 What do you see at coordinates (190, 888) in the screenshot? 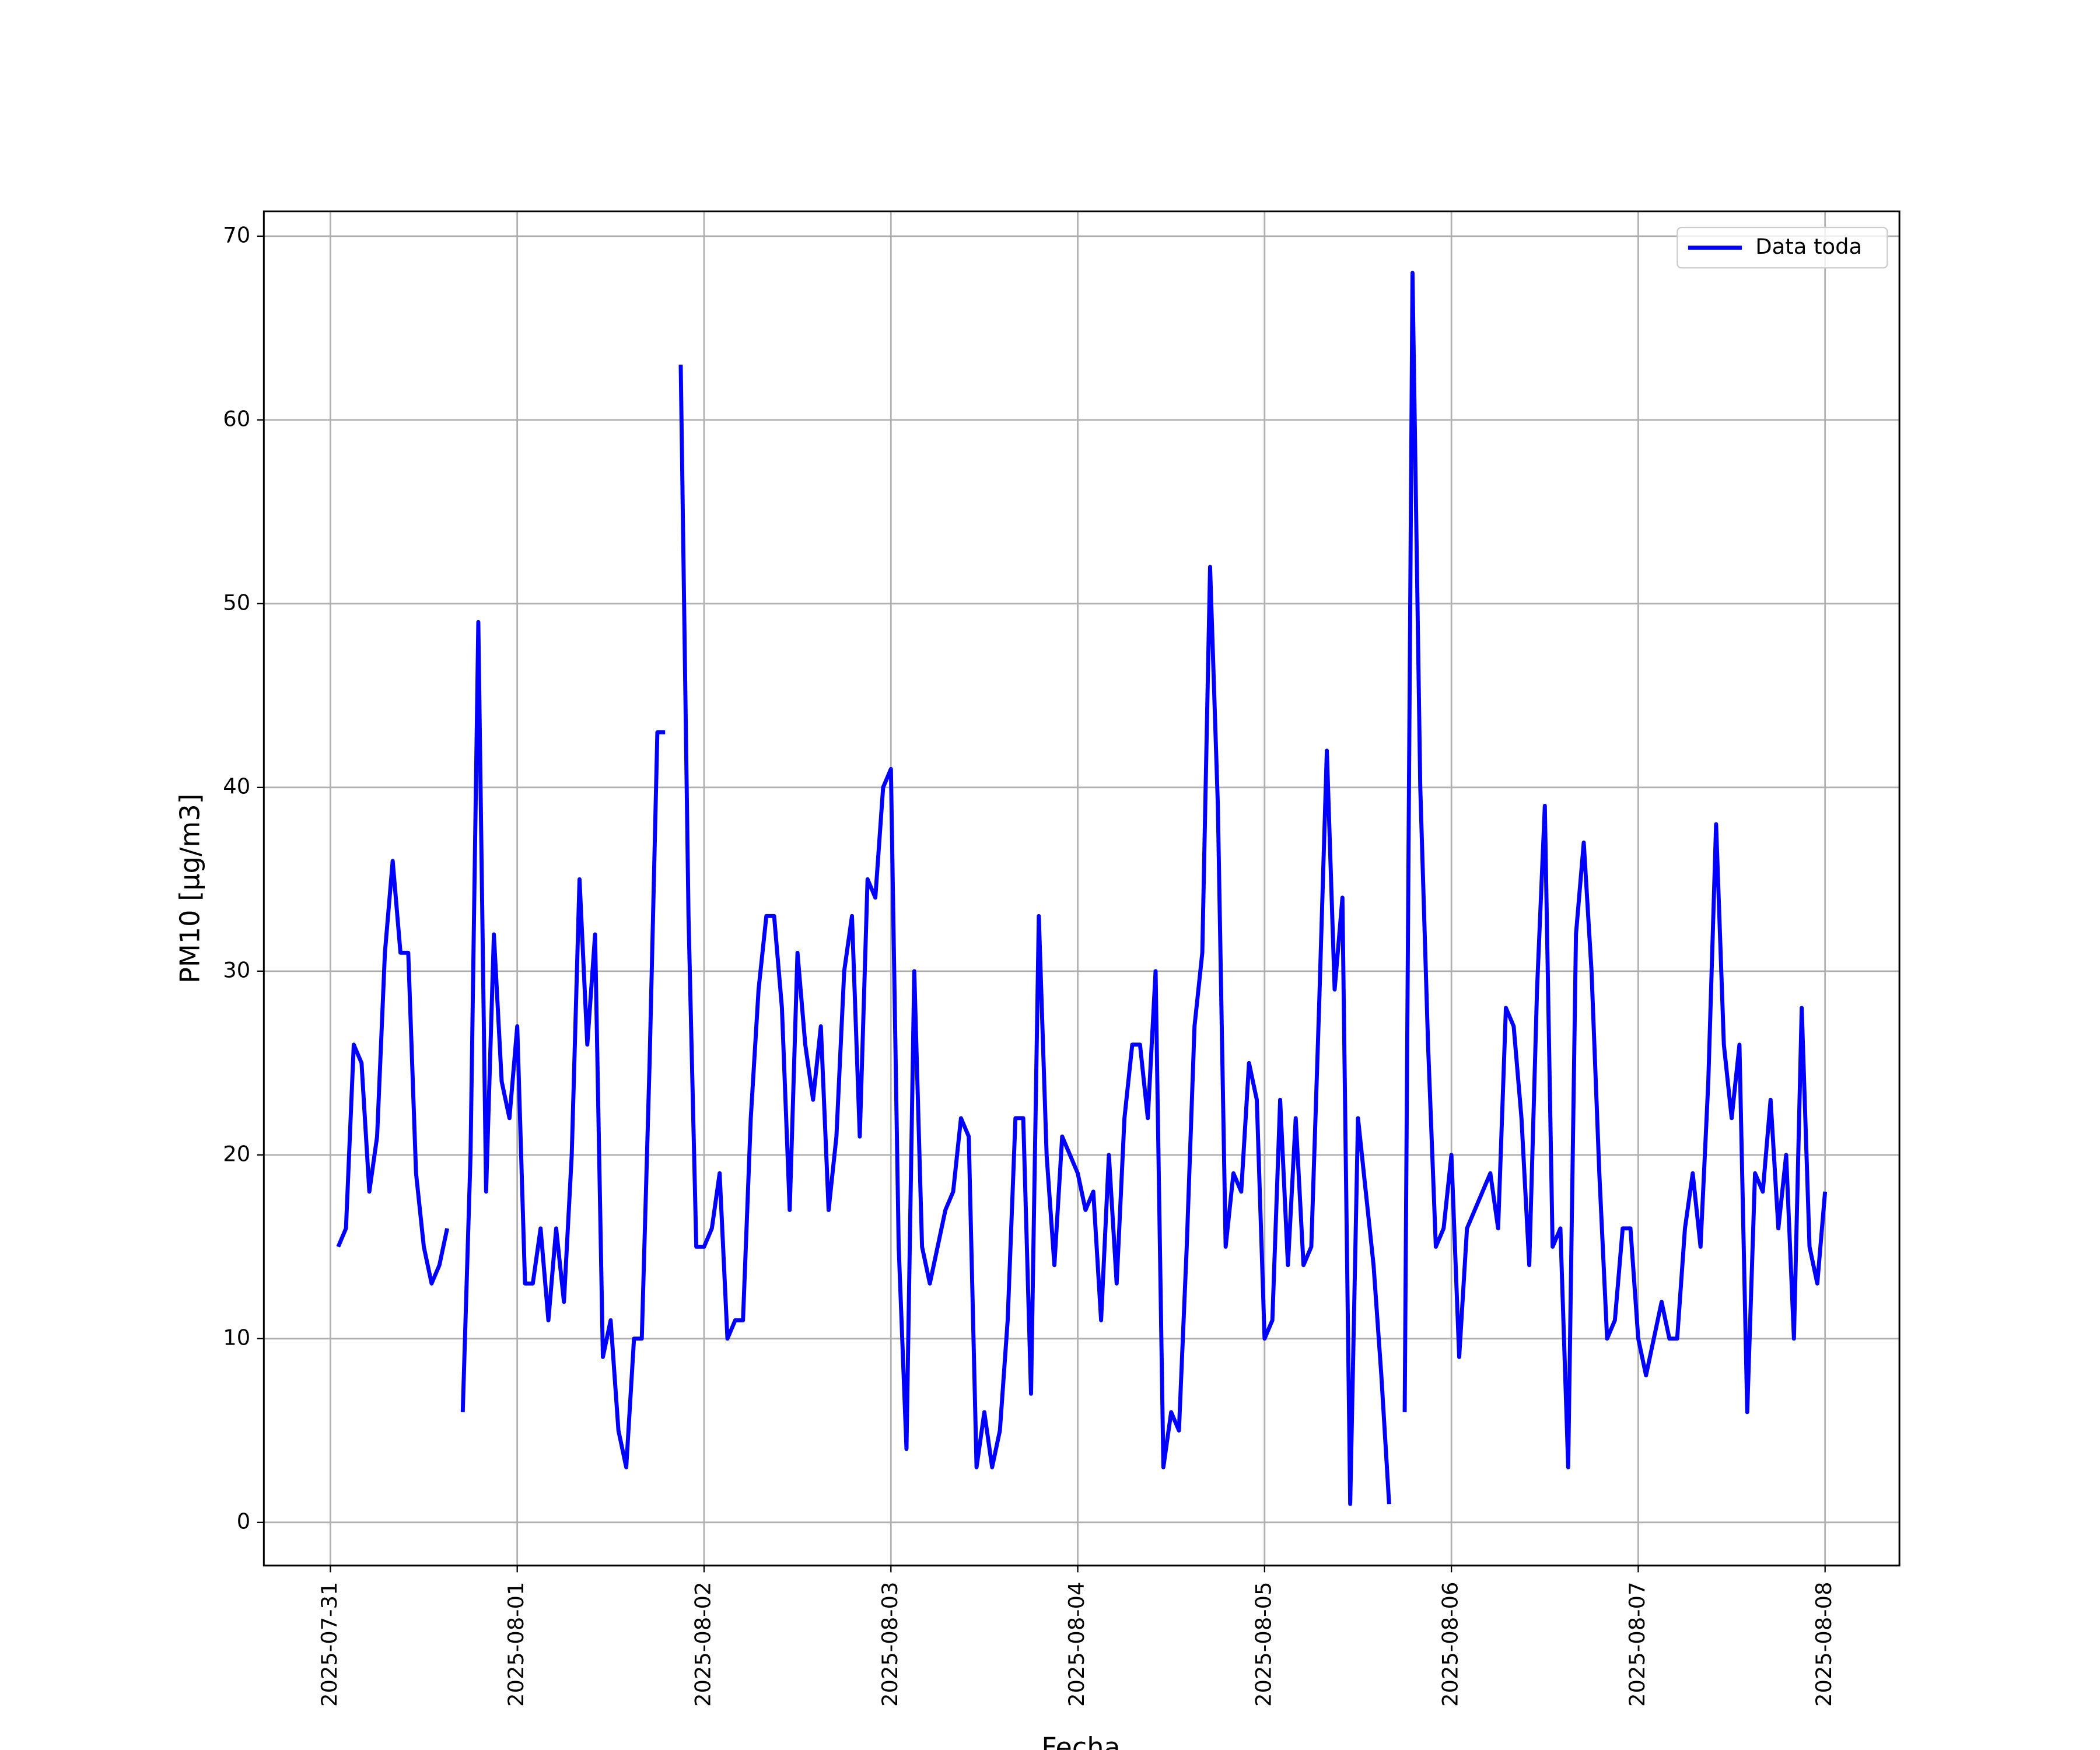
I see `y-axis-label: PM10 [μg/m3]` at bounding box center [190, 888].